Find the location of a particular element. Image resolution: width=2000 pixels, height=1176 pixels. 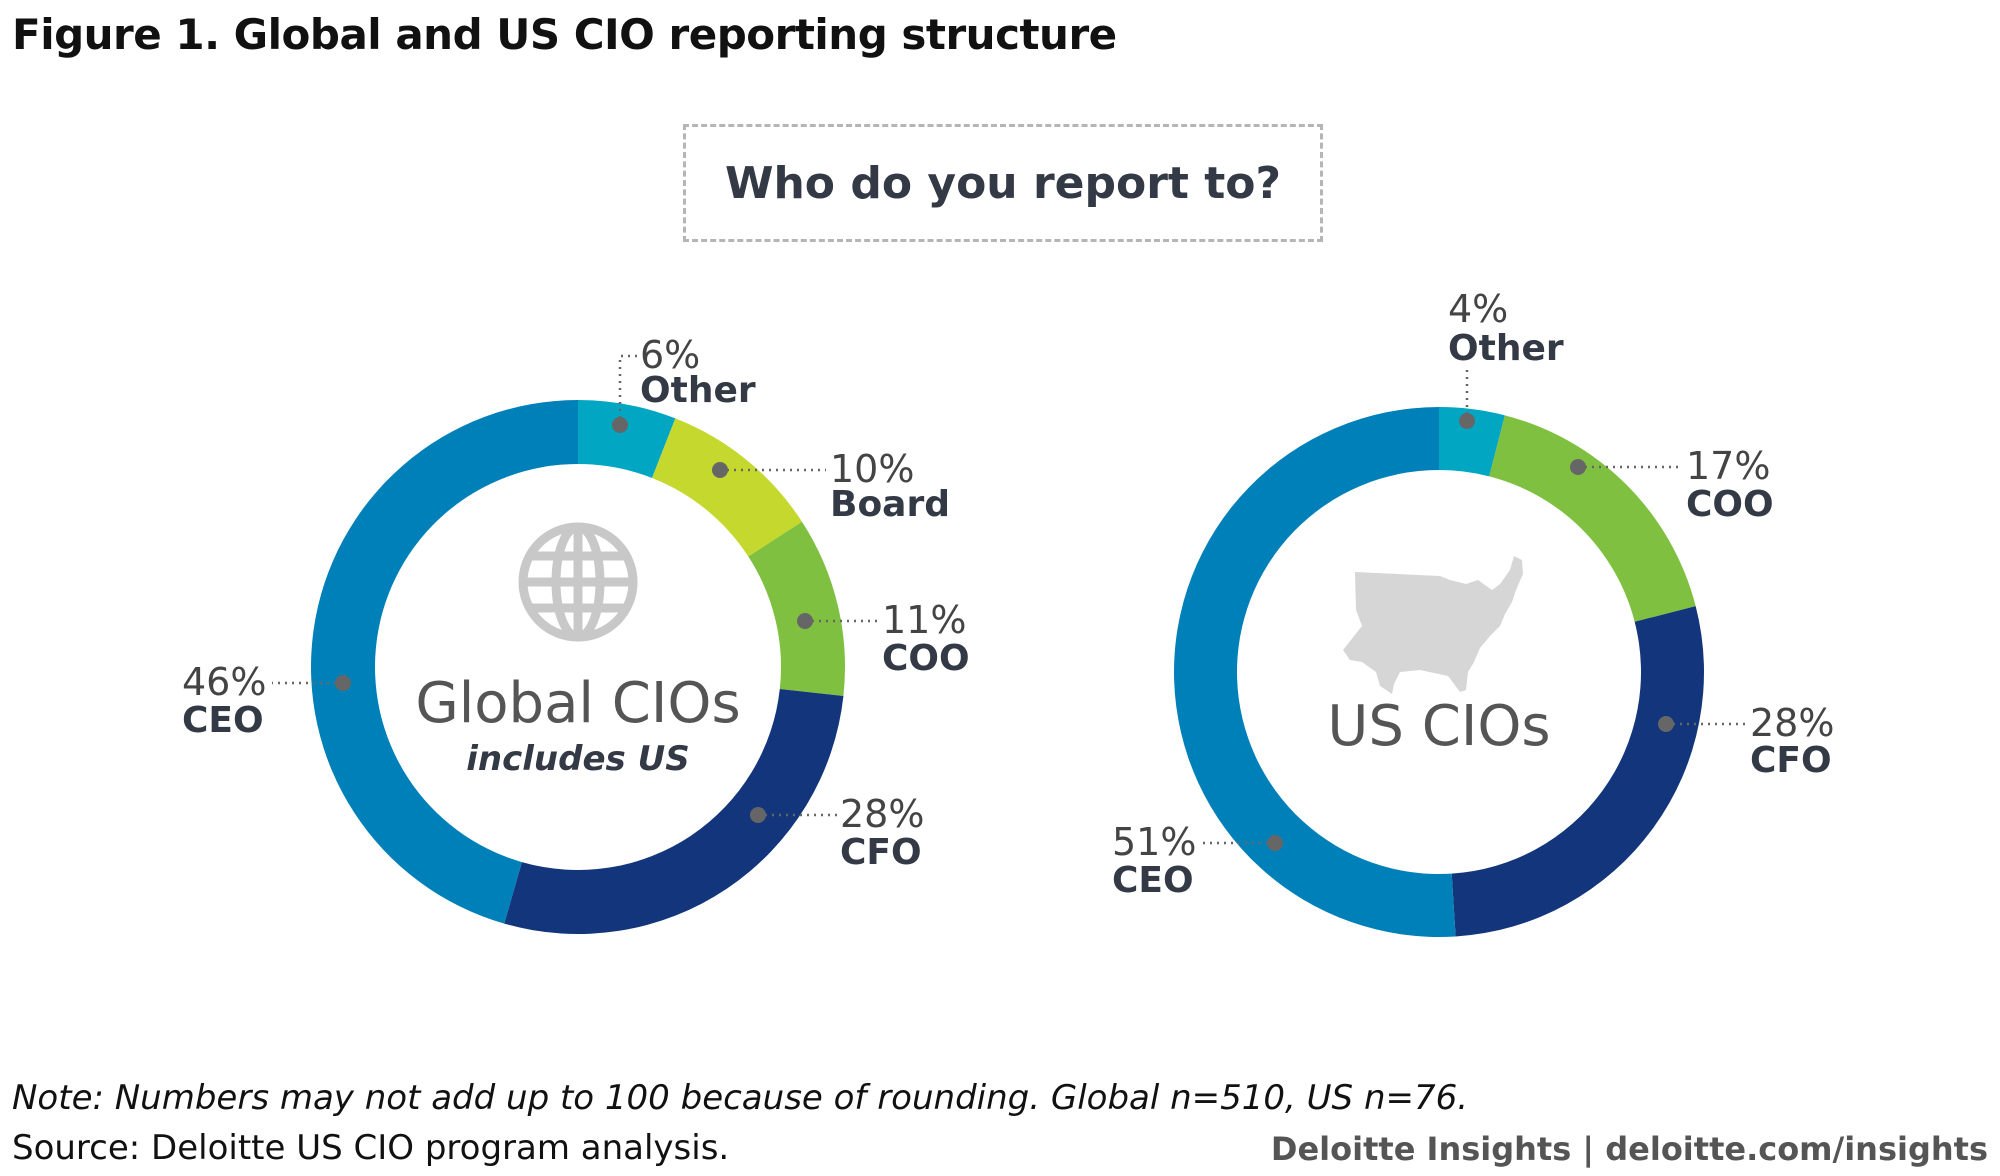

global-cfo-label: CFO is located at coordinates (881, 852).